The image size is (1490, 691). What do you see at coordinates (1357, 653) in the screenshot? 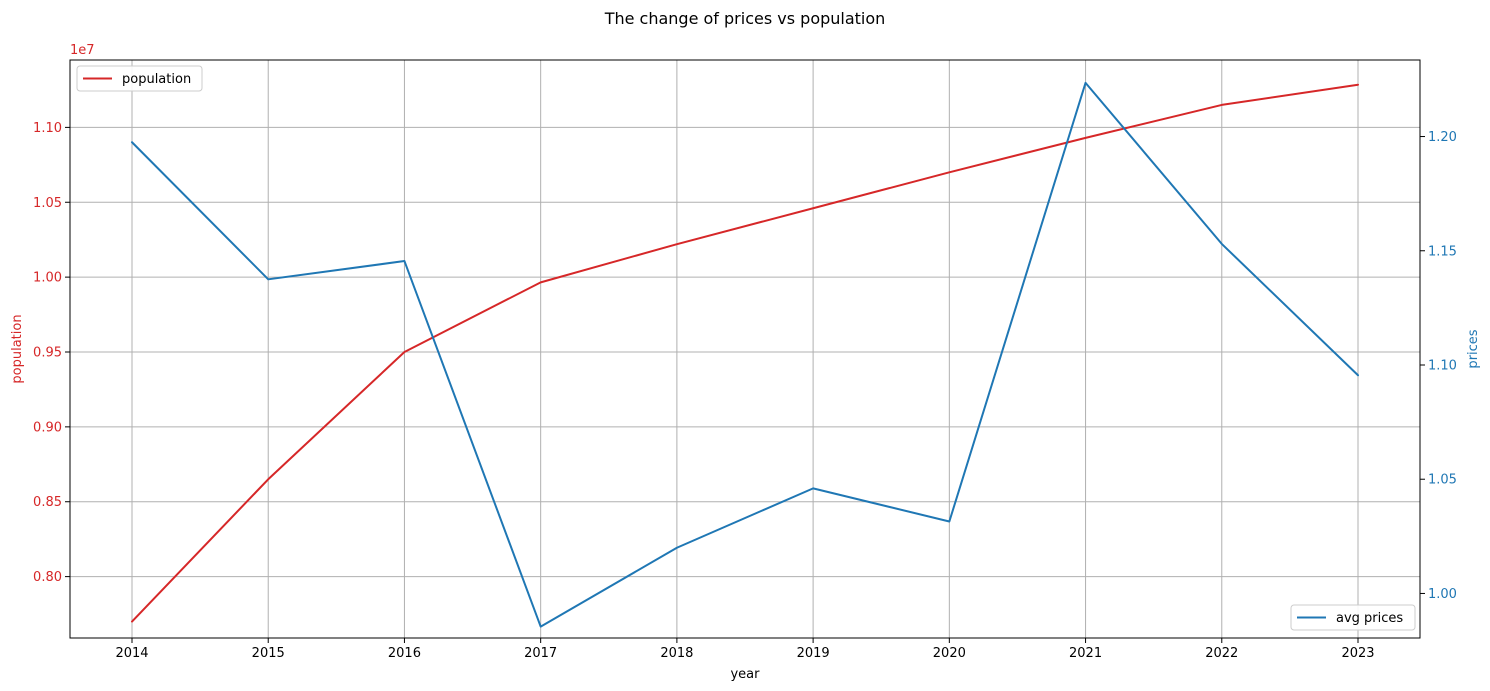
I see `x-tick-label: 2023` at bounding box center [1357, 653].